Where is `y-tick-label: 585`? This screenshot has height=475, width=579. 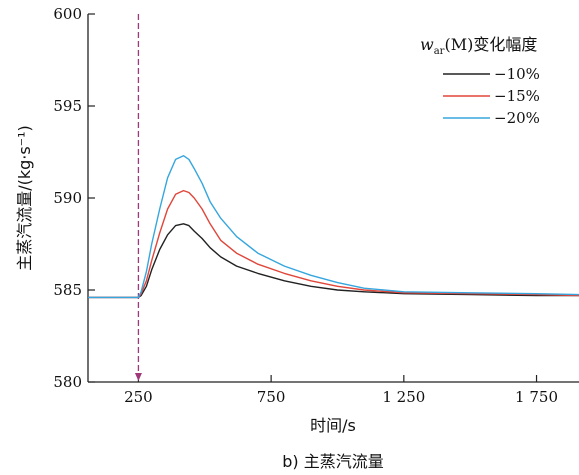
y-tick-label: 585 is located at coordinates (67, 290).